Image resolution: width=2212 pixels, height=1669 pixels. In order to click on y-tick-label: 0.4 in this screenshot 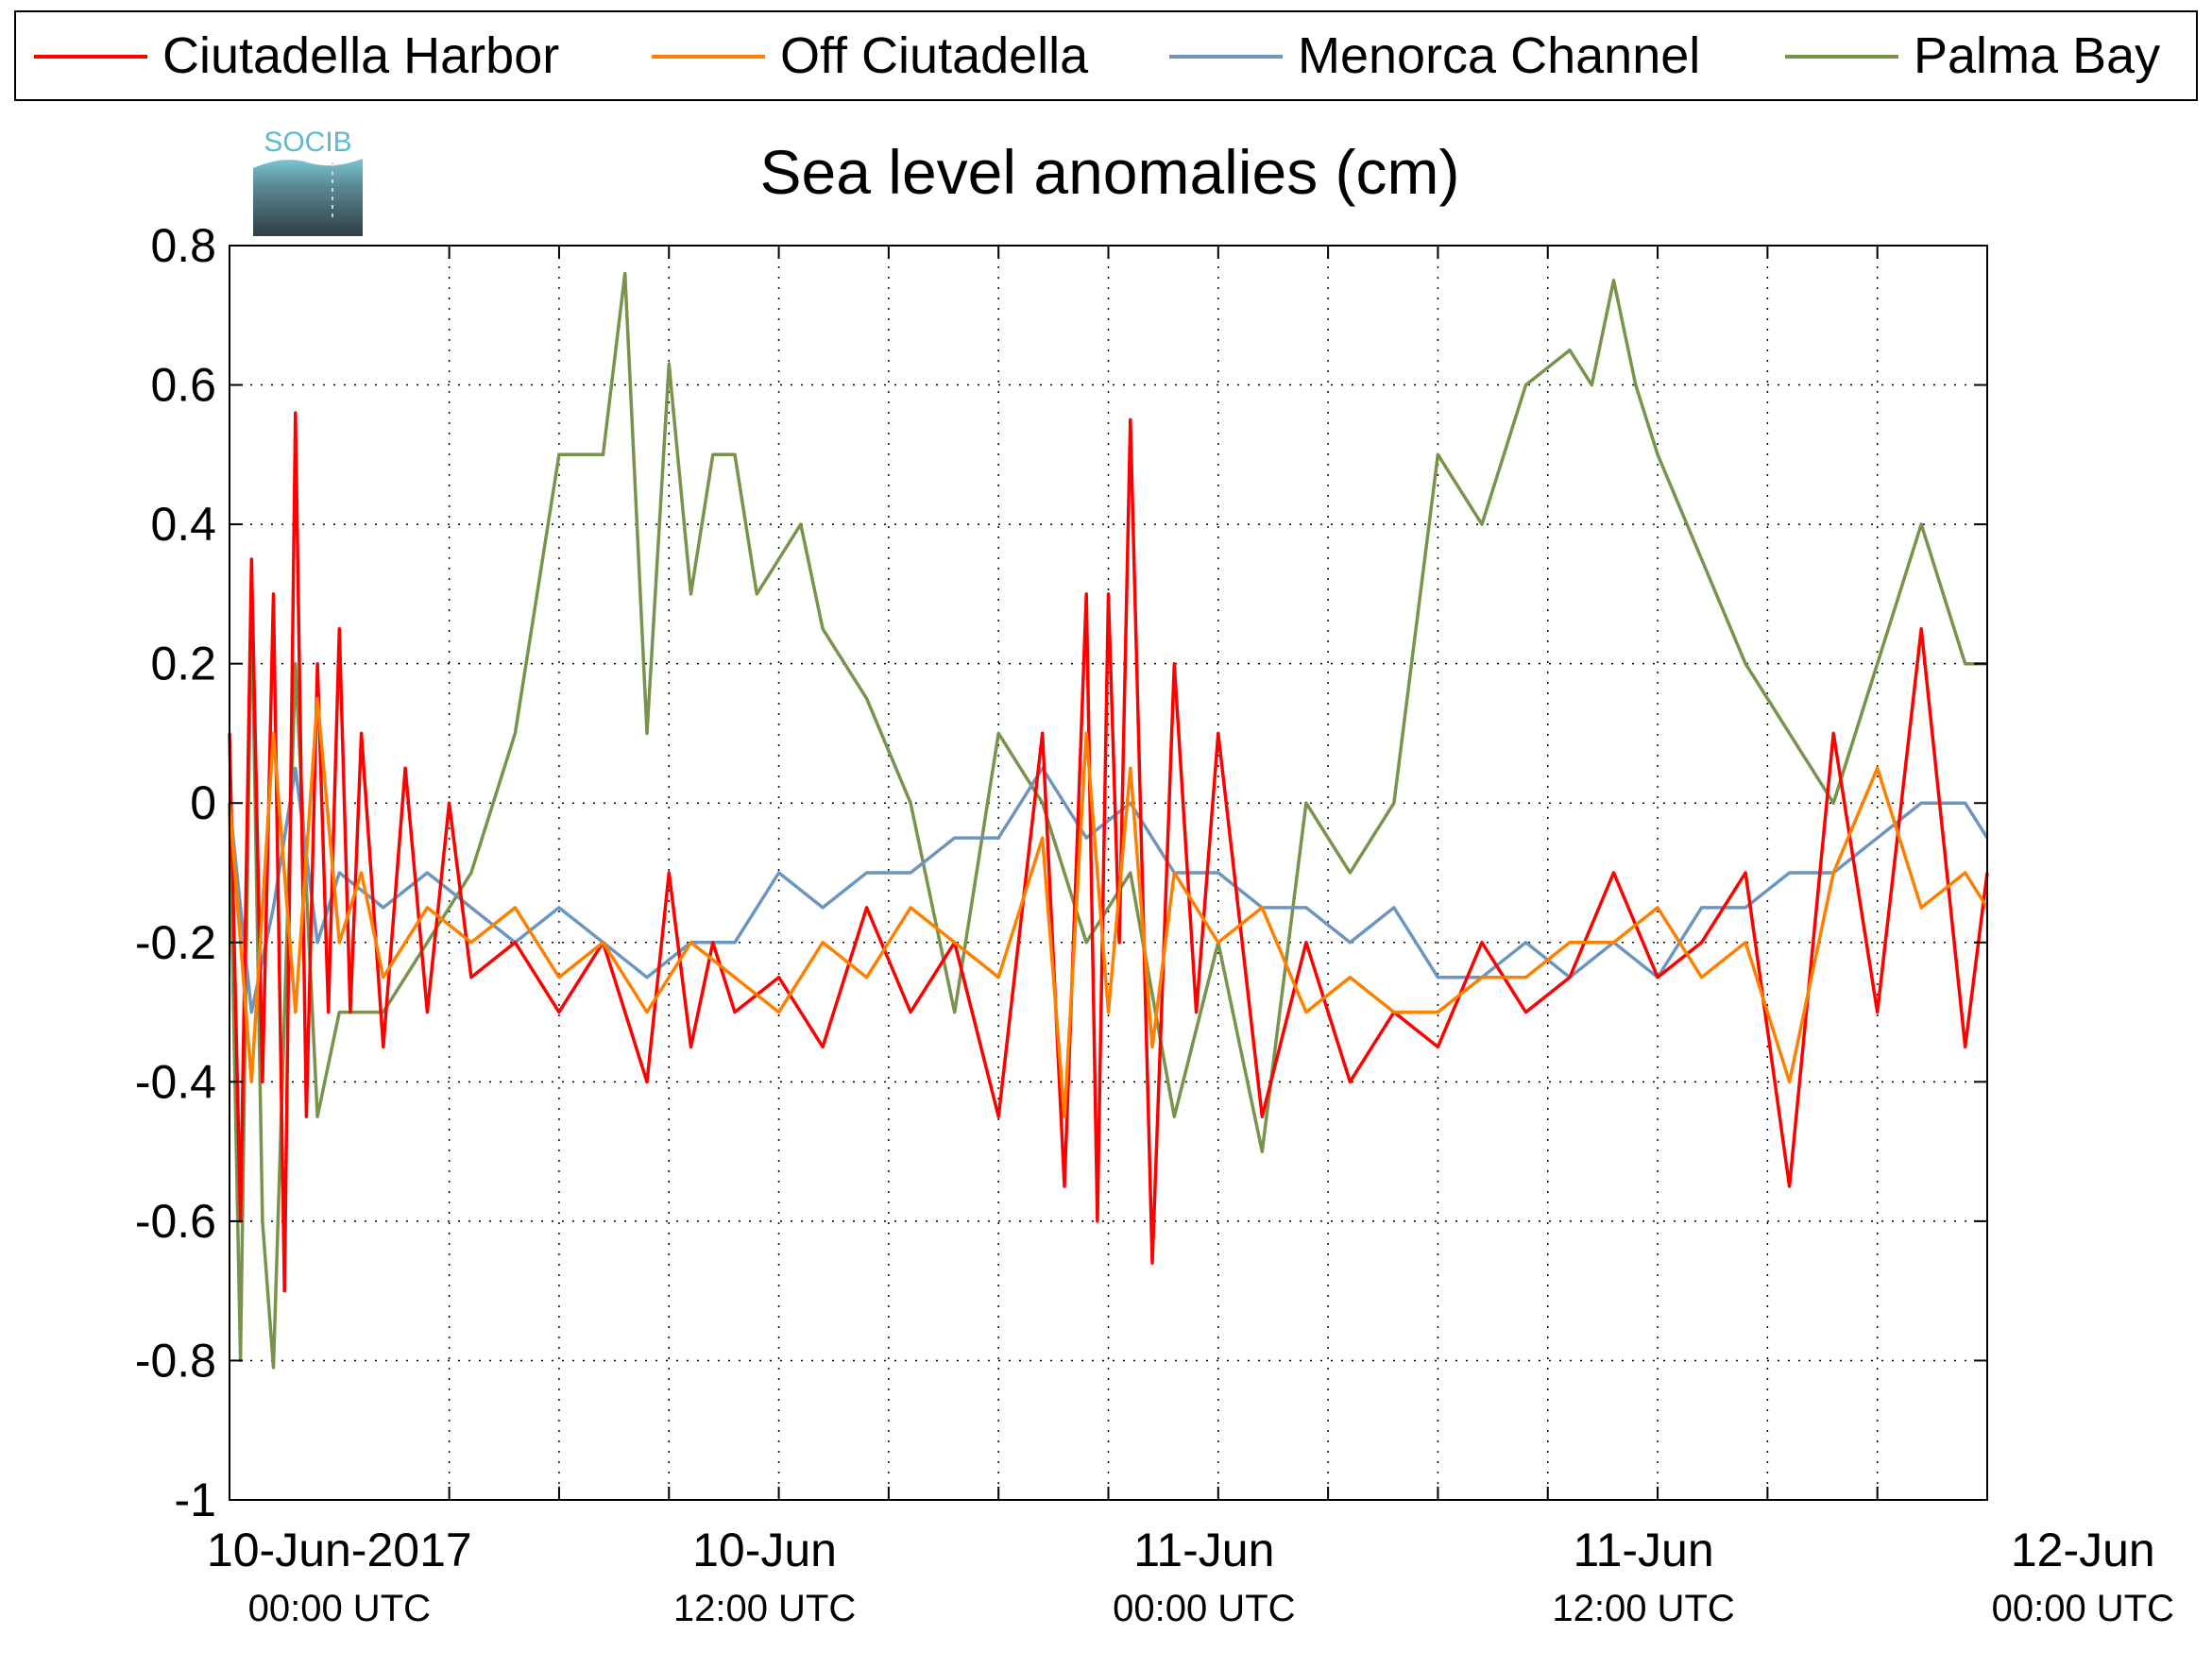, I will do `click(183, 524)`.